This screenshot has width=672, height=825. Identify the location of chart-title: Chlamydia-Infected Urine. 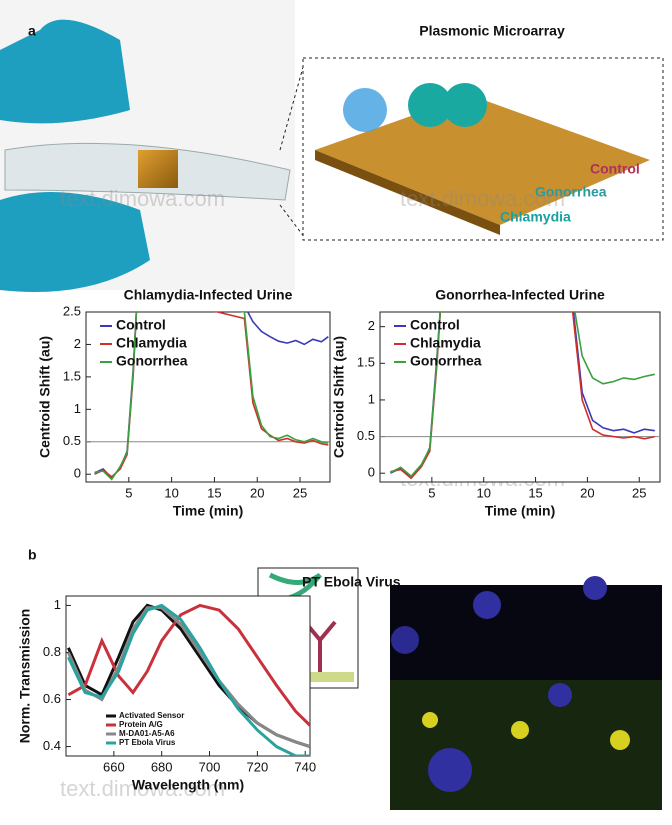
(208, 295).